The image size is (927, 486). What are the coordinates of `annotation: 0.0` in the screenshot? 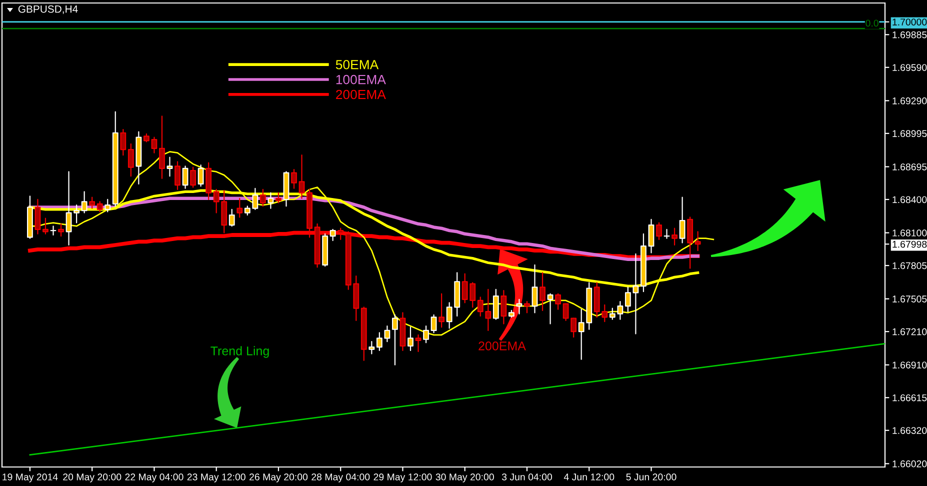 It's located at (872, 23).